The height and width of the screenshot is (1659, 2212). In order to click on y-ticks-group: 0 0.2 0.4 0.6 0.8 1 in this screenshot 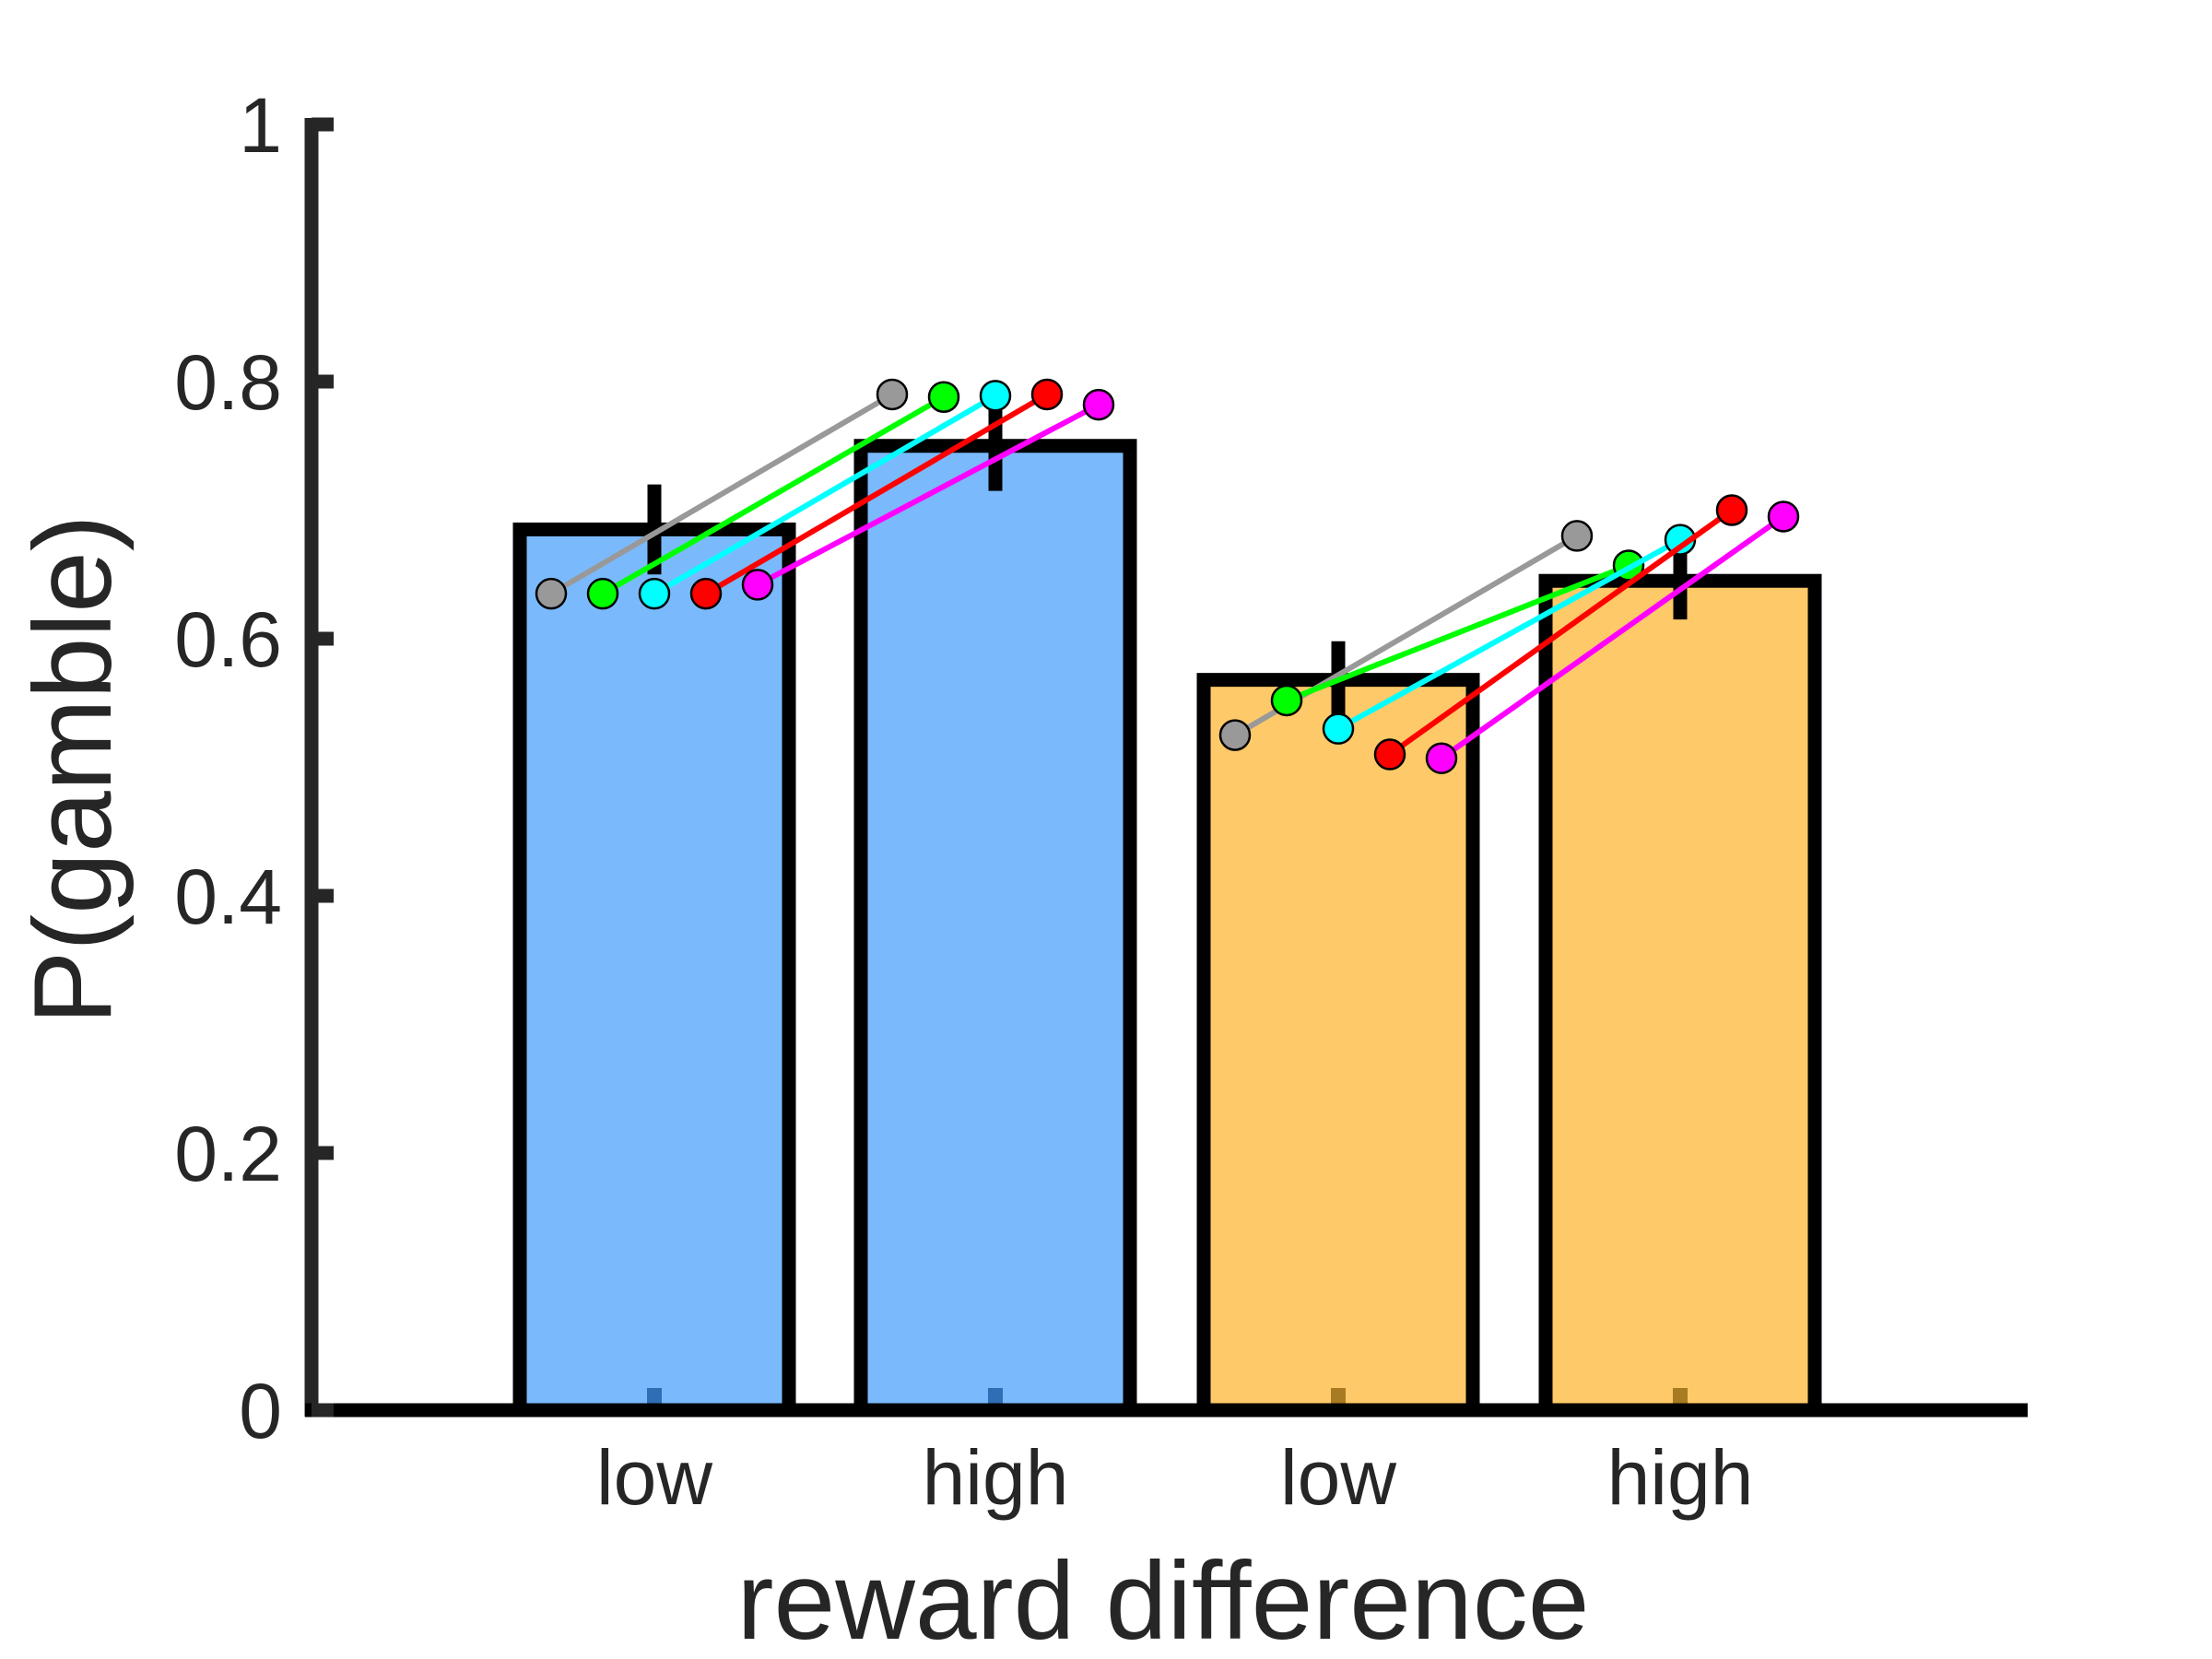, I will do `click(254, 768)`.